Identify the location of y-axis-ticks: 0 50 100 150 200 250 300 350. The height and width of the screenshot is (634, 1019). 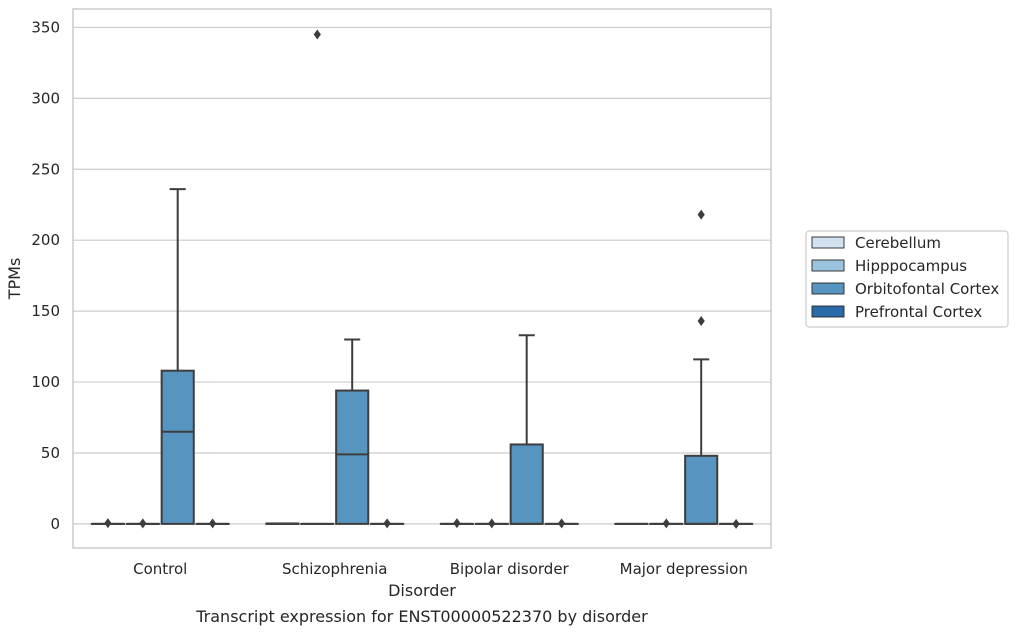
(45, 275).